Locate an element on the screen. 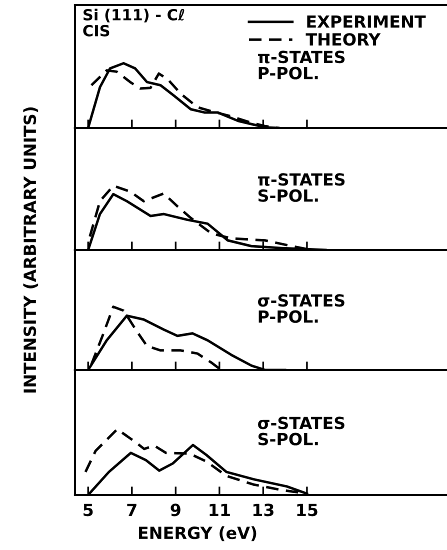  annotation: π-STATES S-POL. is located at coordinates (301, 187).